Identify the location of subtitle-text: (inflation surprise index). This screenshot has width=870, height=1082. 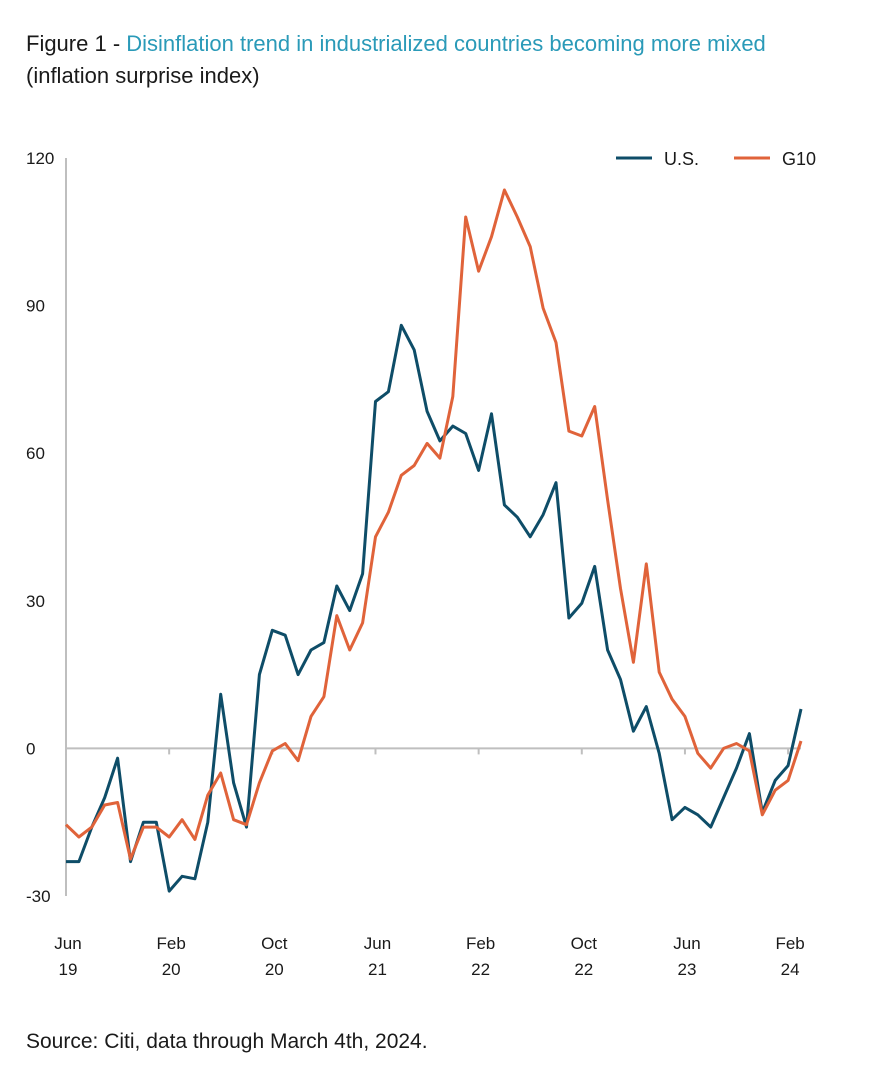
(143, 75).